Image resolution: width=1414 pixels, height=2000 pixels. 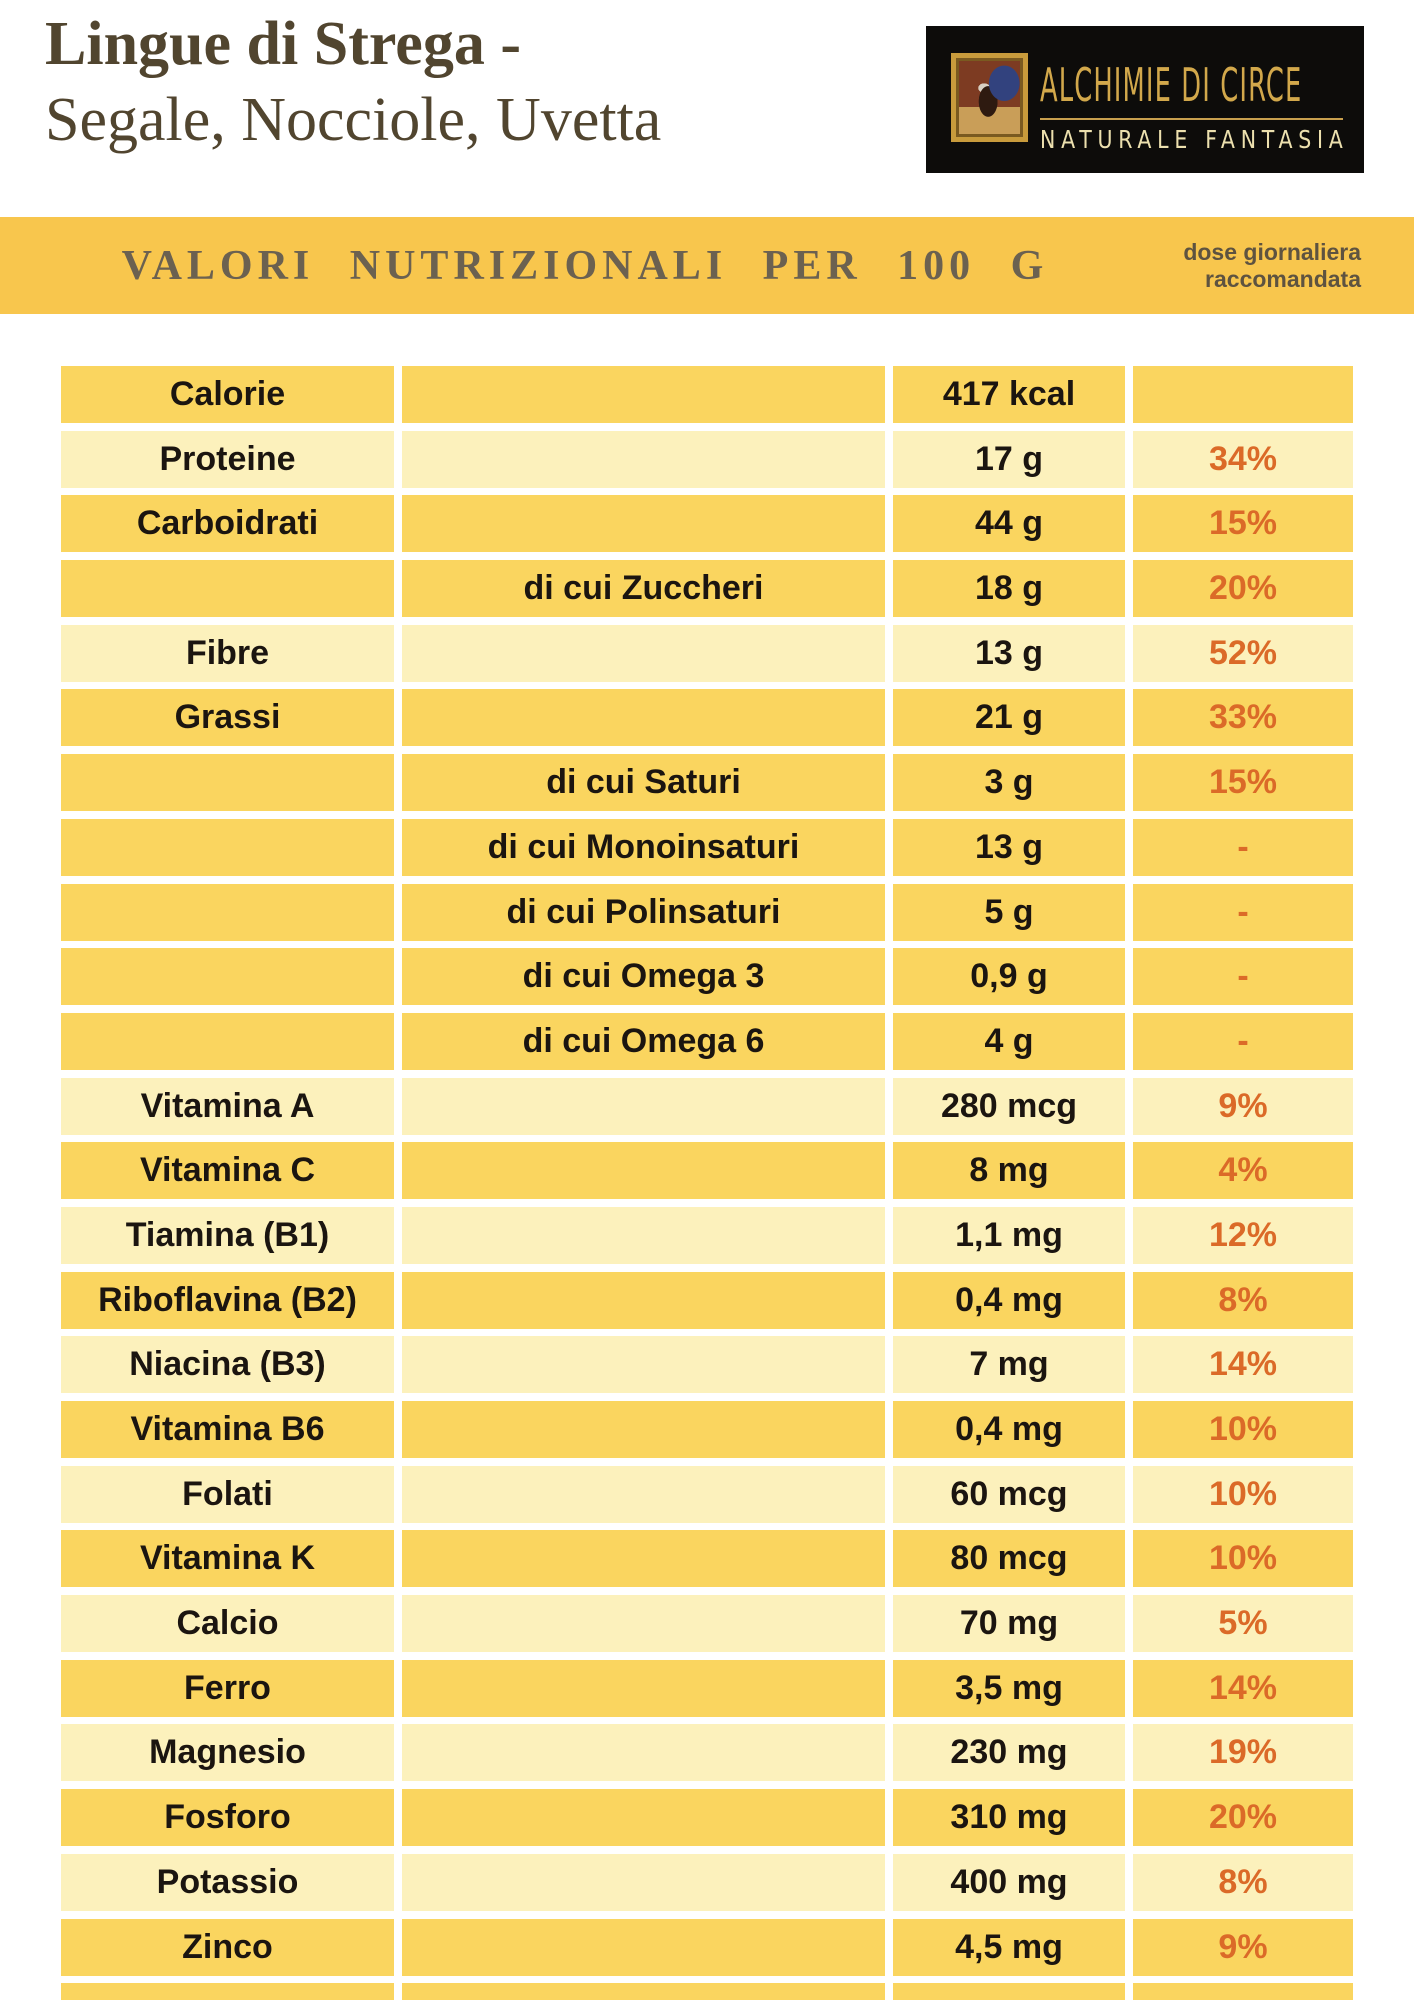 I want to click on cell-value: 4,5 mg, so click(x=1009, y=1947).